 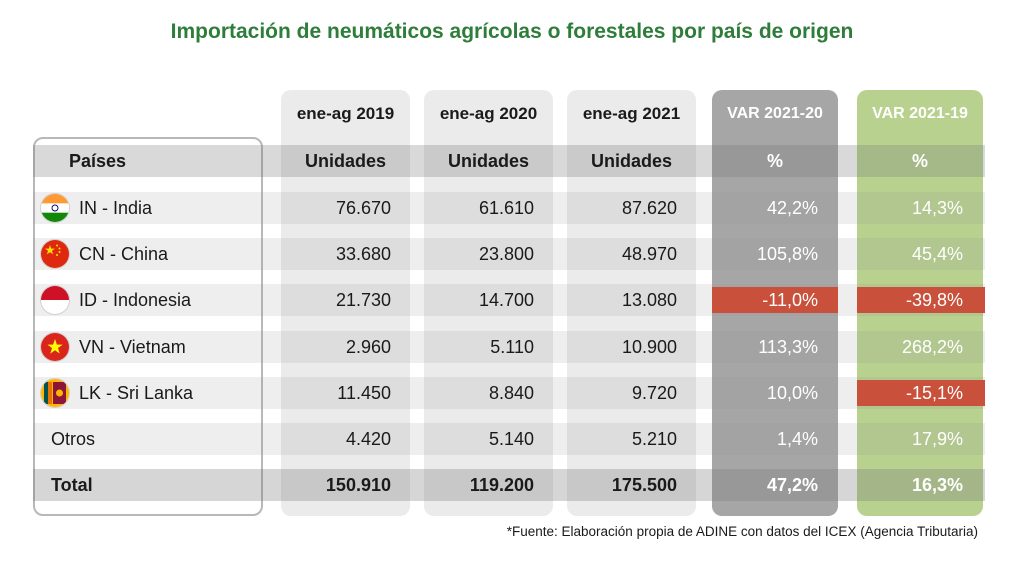 I want to click on column-panel-2020, so click(x=488, y=303).